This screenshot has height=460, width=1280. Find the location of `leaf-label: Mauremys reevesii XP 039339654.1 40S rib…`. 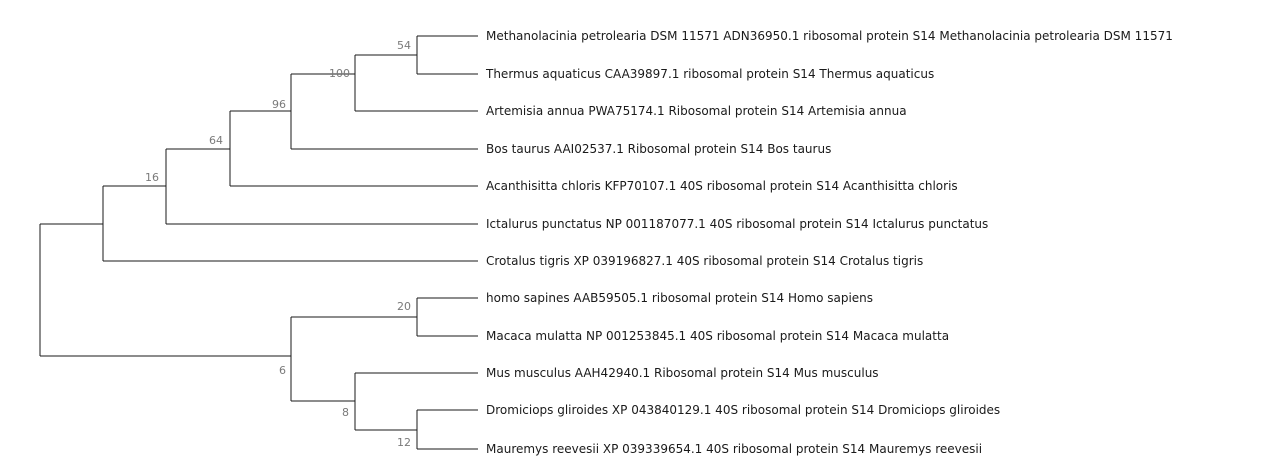

leaf-label: Mauremys reevesii XP 039339654.1 40S rib… is located at coordinates (734, 449).